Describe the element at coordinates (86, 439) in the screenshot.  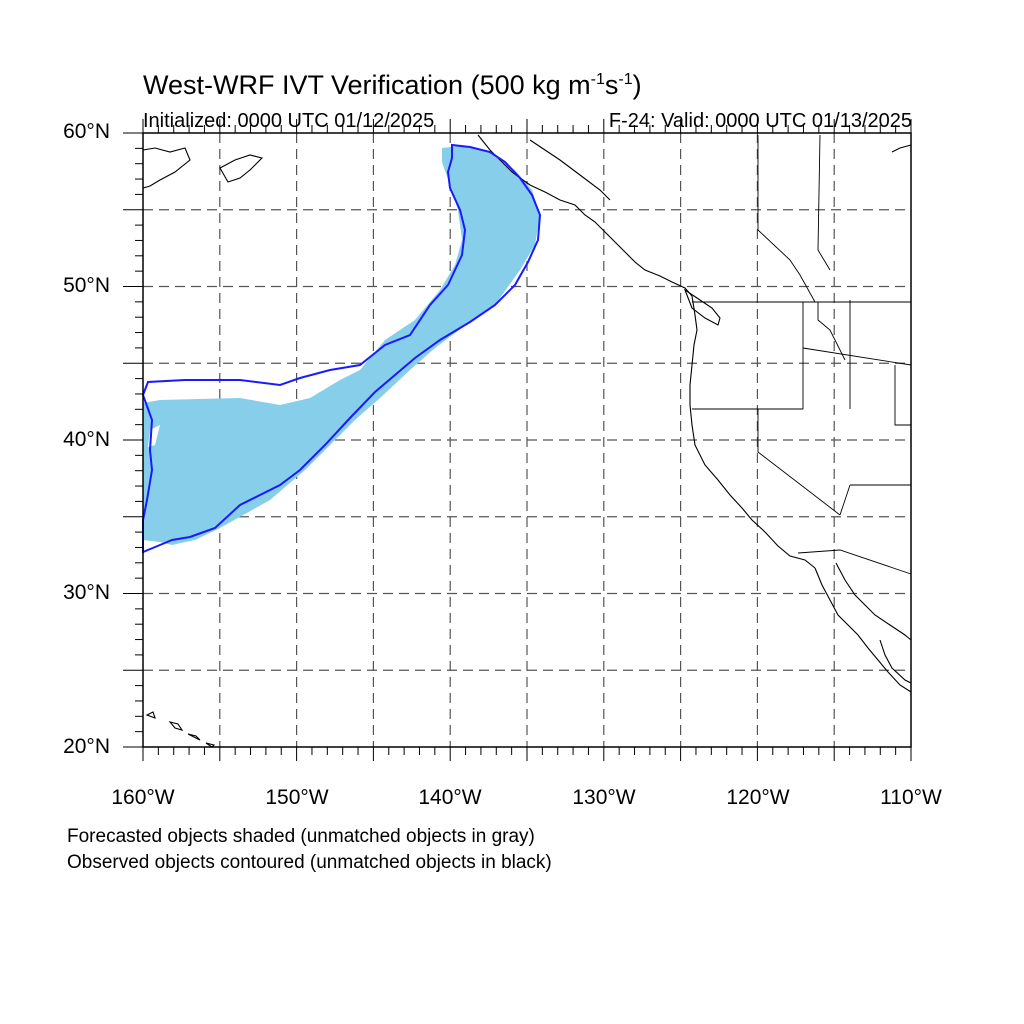
I see `lat-label-40: 40°N` at that location.